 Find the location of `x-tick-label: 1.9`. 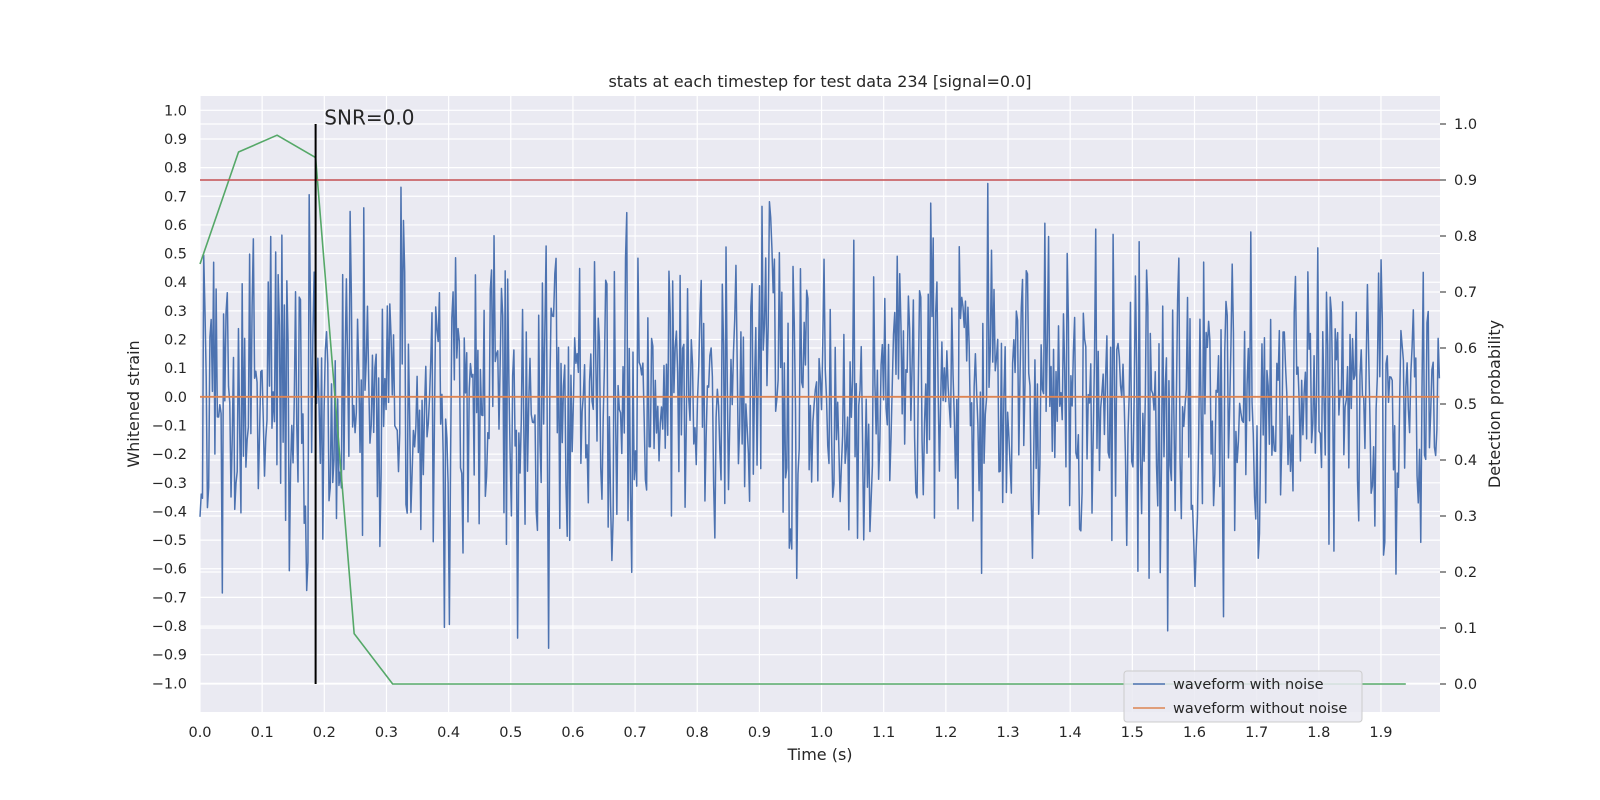

x-tick-label: 1.9 is located at coordinates (1380, 733).